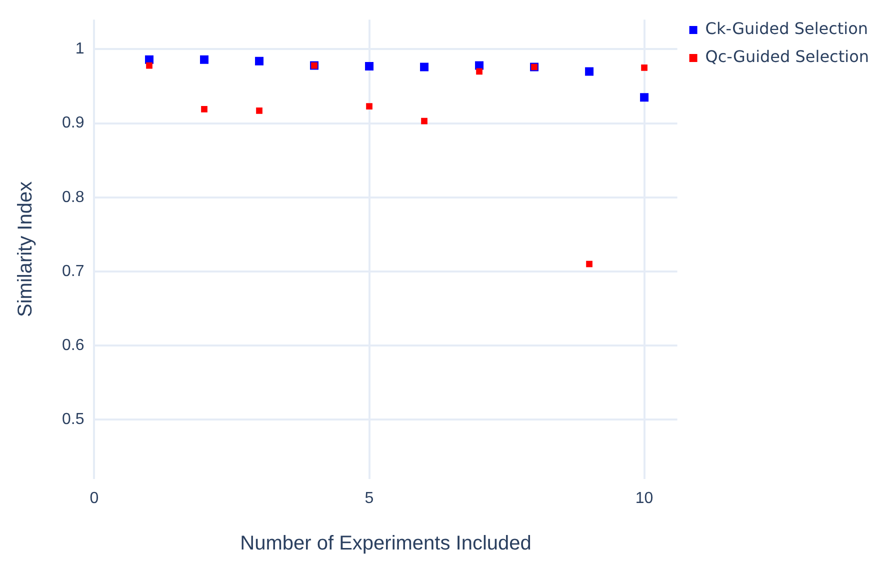 The image size is (879, 570). I want to click on y-tick-label: 0.6, so click(73, 345).